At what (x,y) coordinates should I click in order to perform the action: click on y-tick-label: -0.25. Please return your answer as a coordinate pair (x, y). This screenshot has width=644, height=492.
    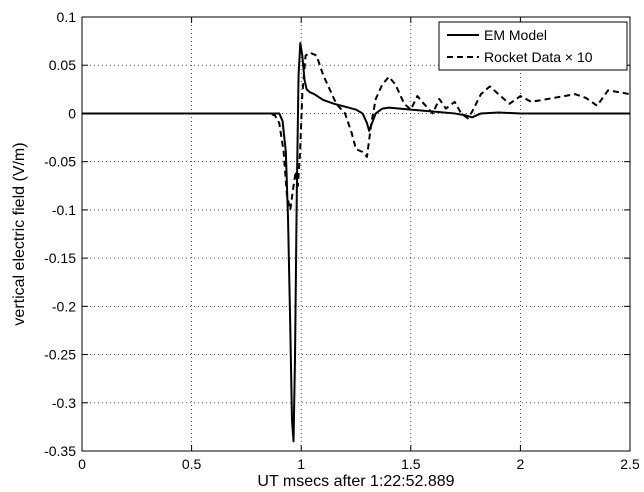
    Looking at the image, I should click on (60, 355).